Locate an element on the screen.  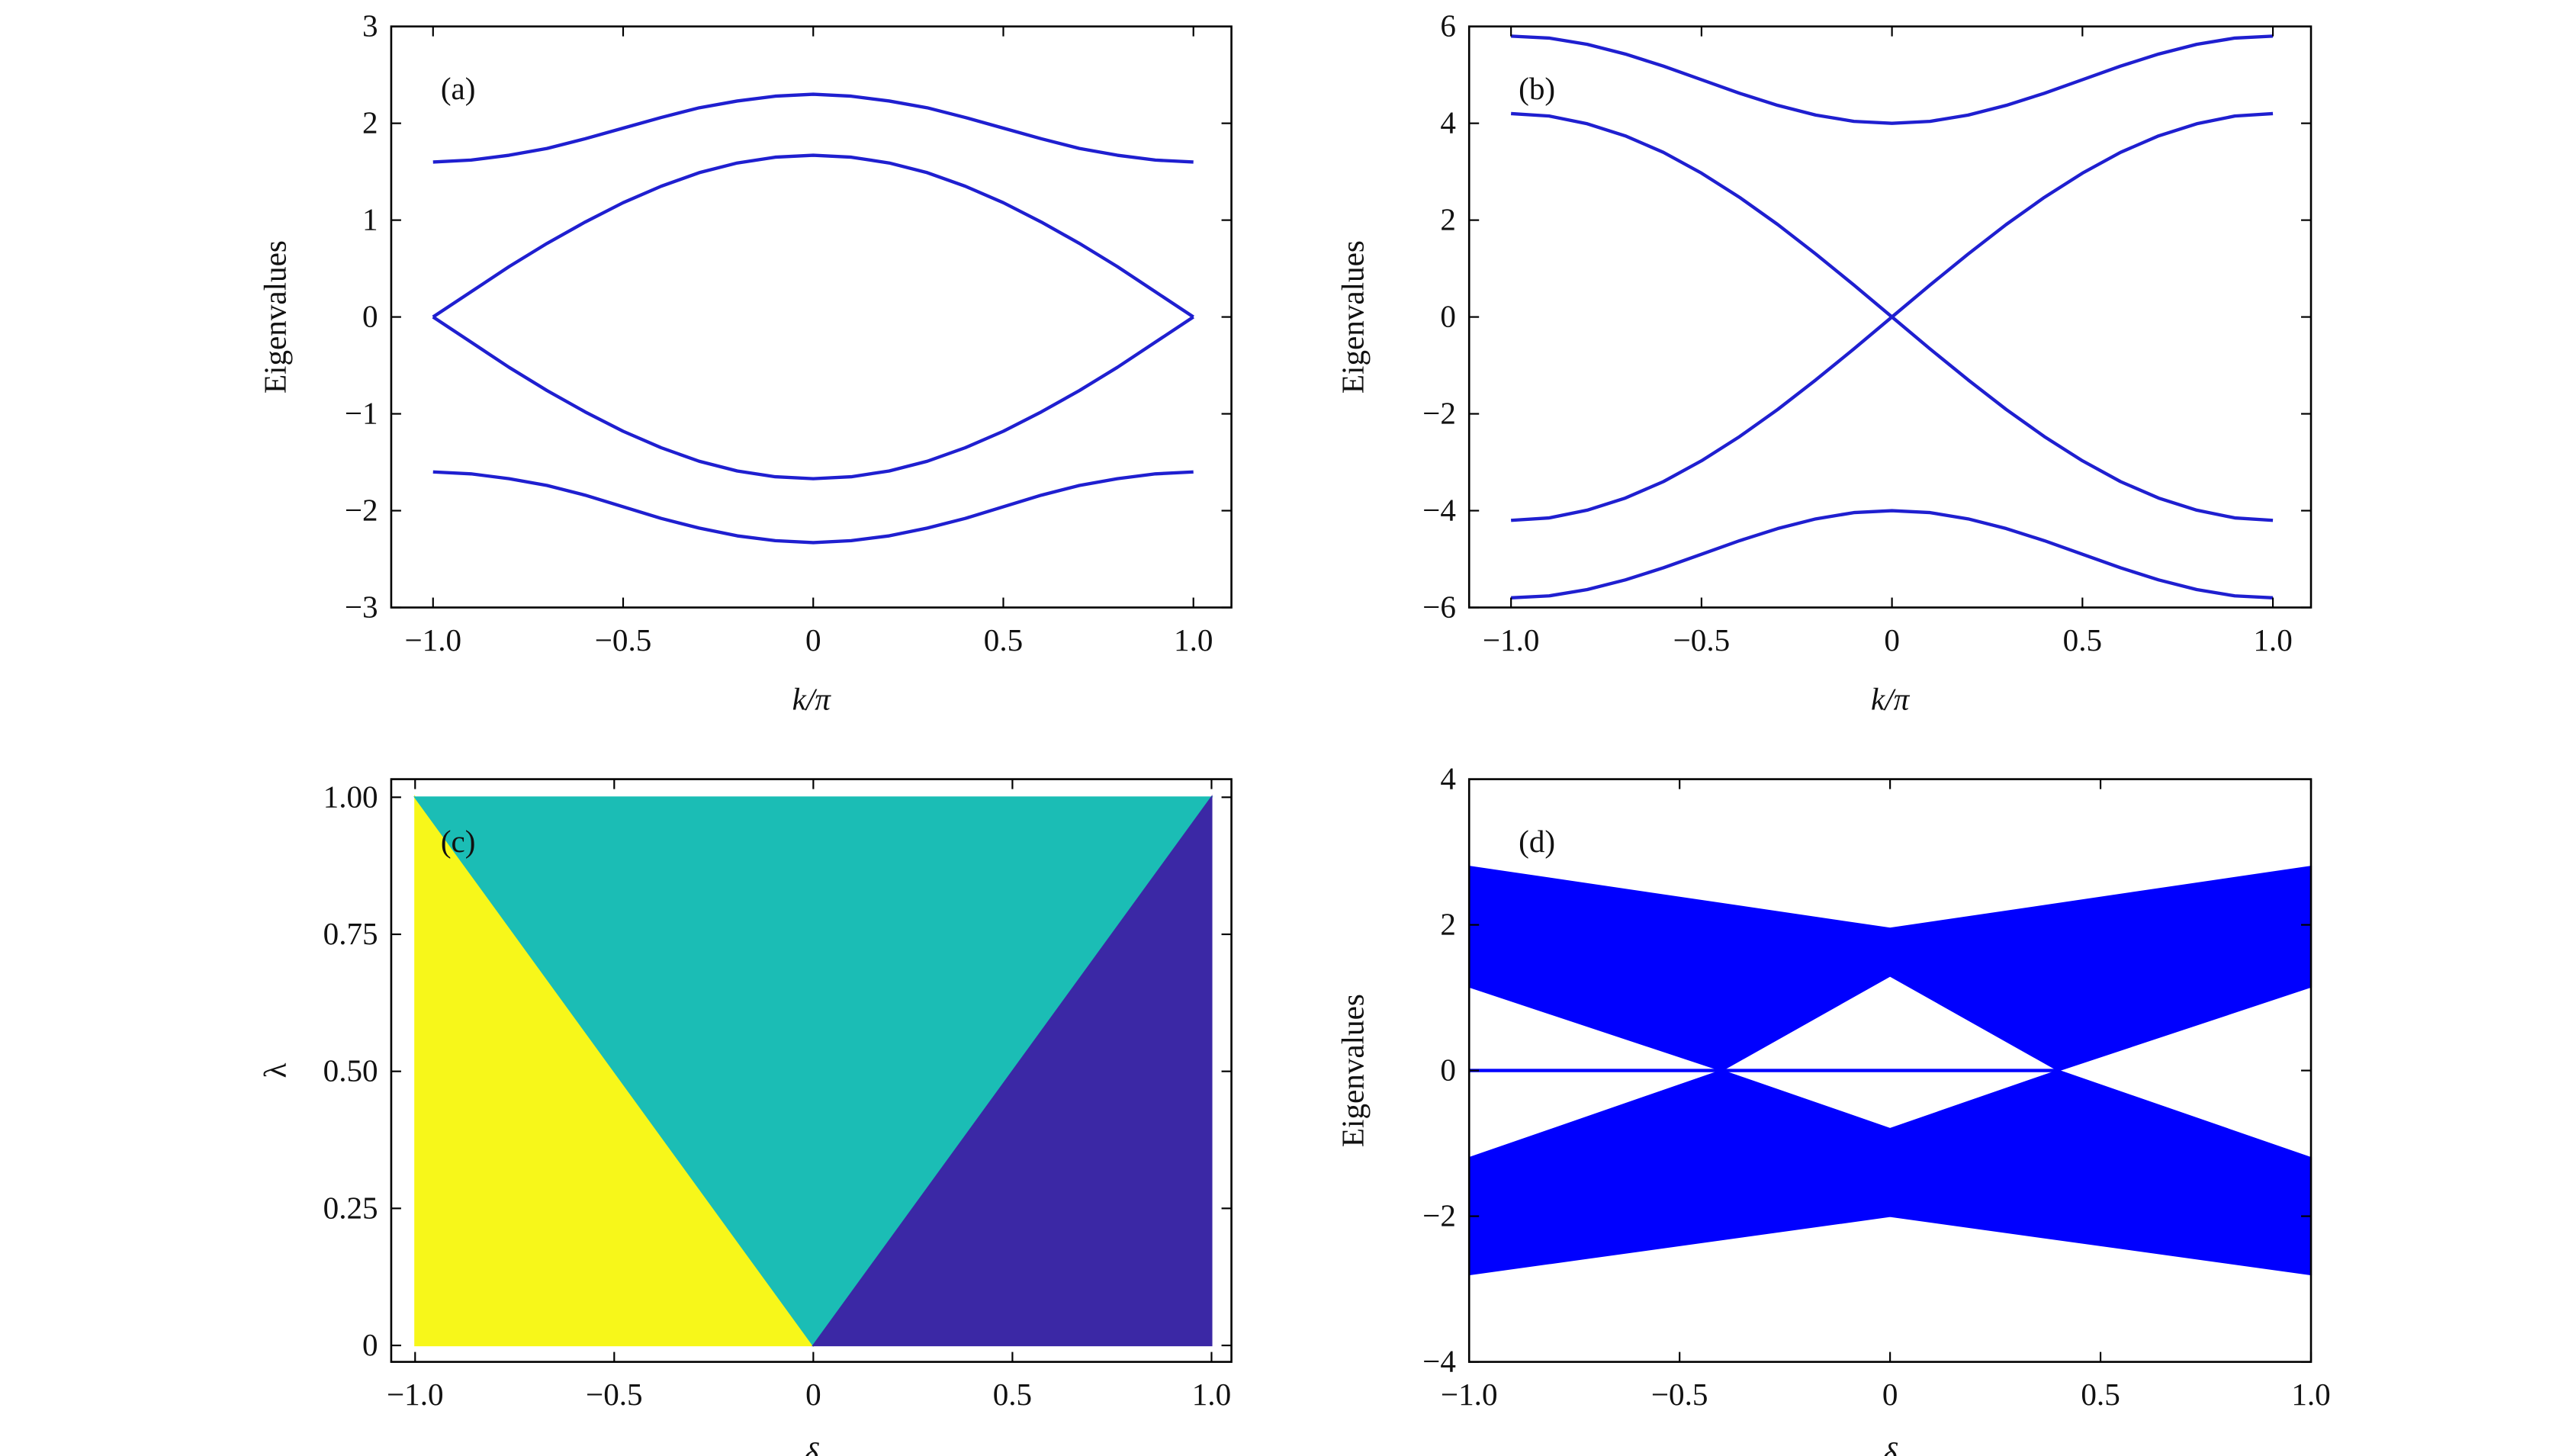
panel-label: (b) is located at coordinates (1537, 89).